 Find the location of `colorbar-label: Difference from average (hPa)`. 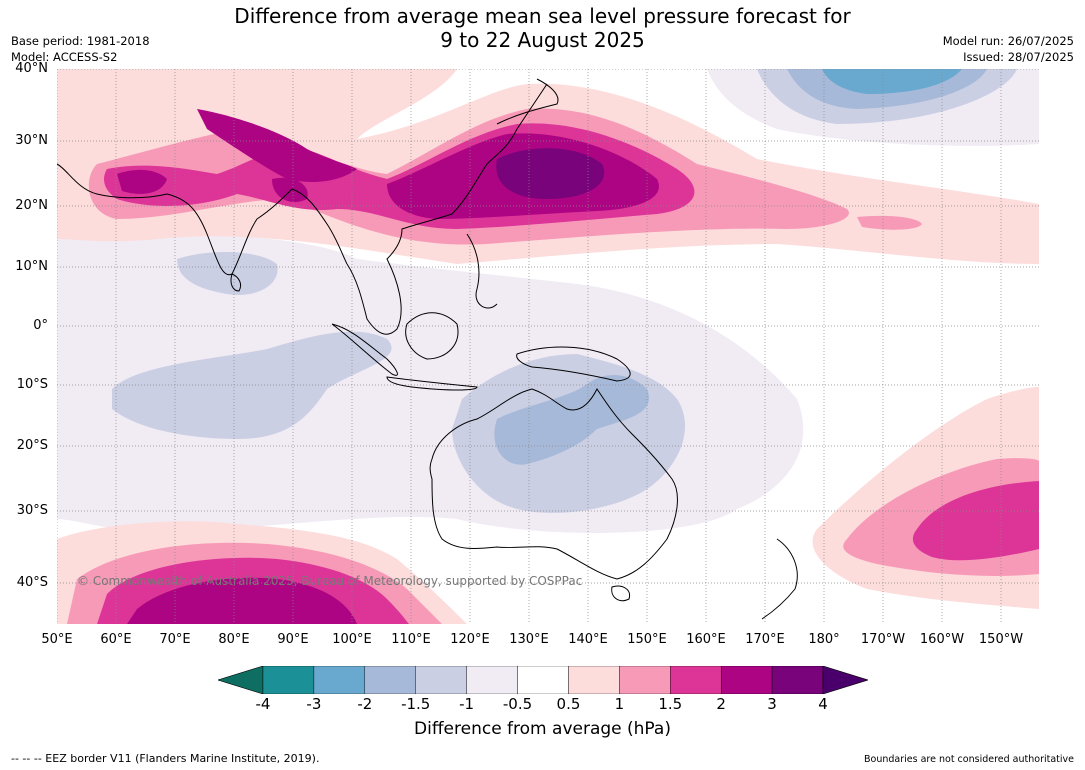

colorbar-label: Difference from average (hPa) is located at coordinates (542, 729).